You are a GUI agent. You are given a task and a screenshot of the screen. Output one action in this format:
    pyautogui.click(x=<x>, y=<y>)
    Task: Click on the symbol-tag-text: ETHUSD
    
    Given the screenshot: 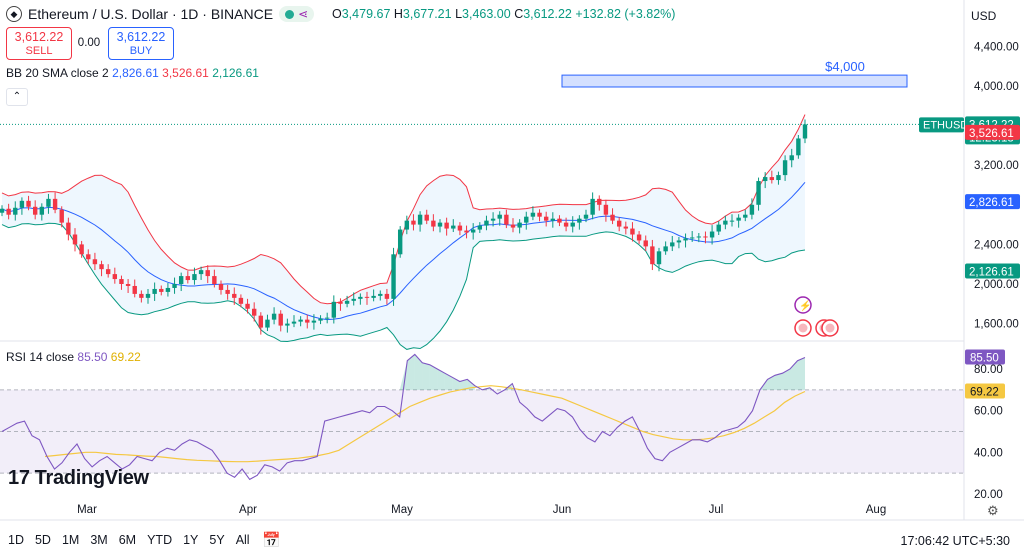 What is the action you would take?
    pyautogui.click(x=945, y=125)
    